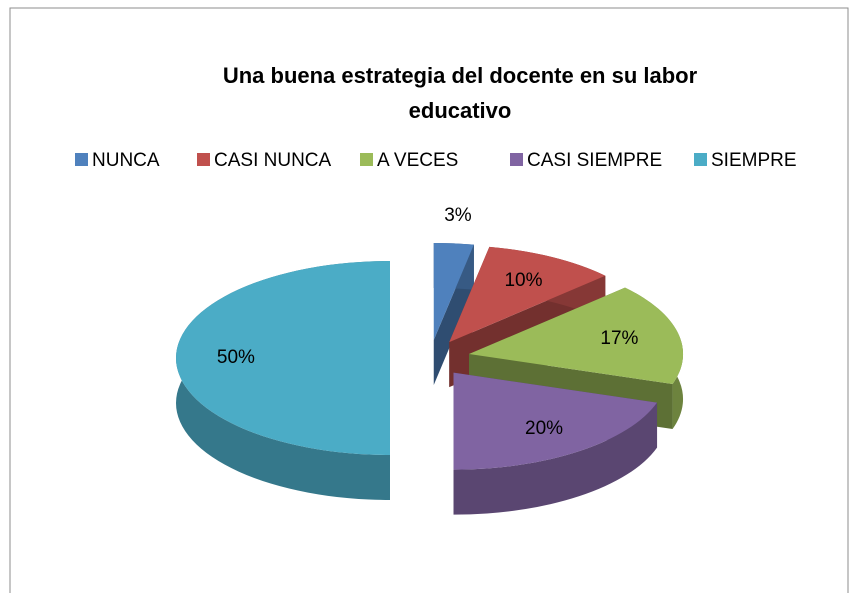  I want to click on data-label: 10%, so click(523, 280).